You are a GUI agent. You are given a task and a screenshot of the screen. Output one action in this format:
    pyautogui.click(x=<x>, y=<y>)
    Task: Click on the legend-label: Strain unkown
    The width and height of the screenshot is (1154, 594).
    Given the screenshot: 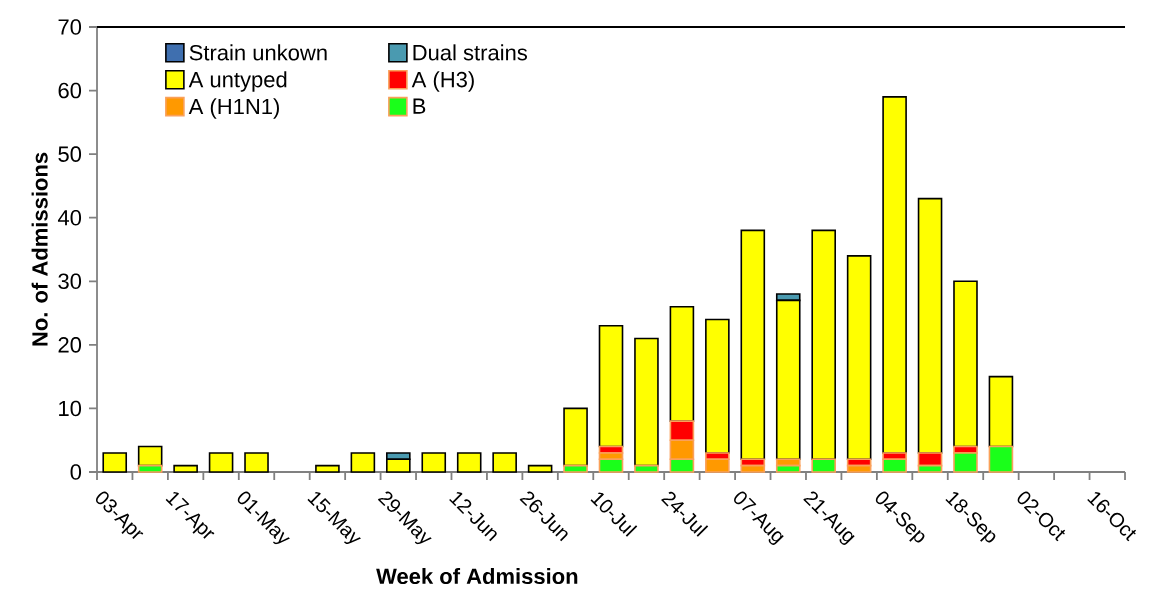 What is the action you would take?
    pyautogui.click(x=258, y=52)
    